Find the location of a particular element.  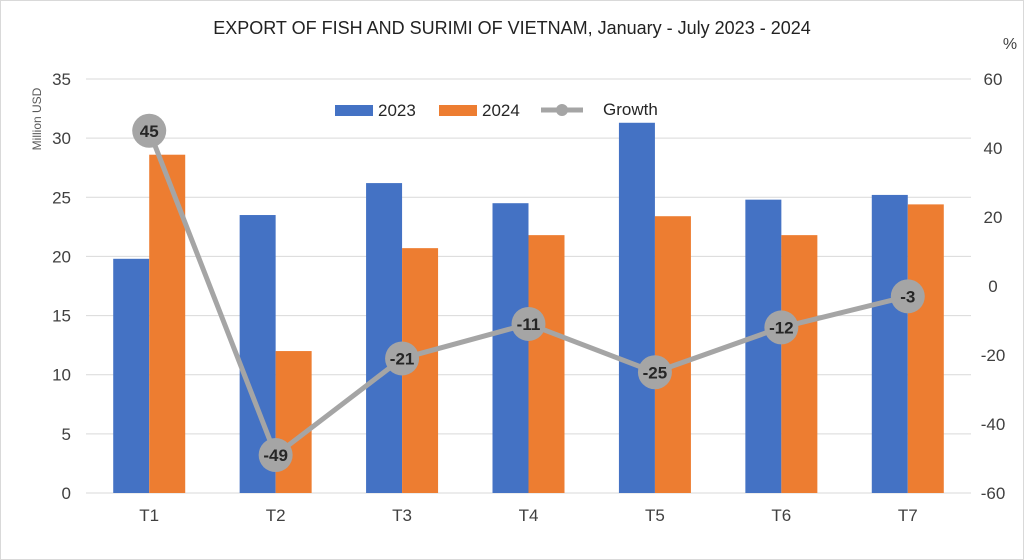

y-tick-label-20: 20 is located at coordinates (61, 256).